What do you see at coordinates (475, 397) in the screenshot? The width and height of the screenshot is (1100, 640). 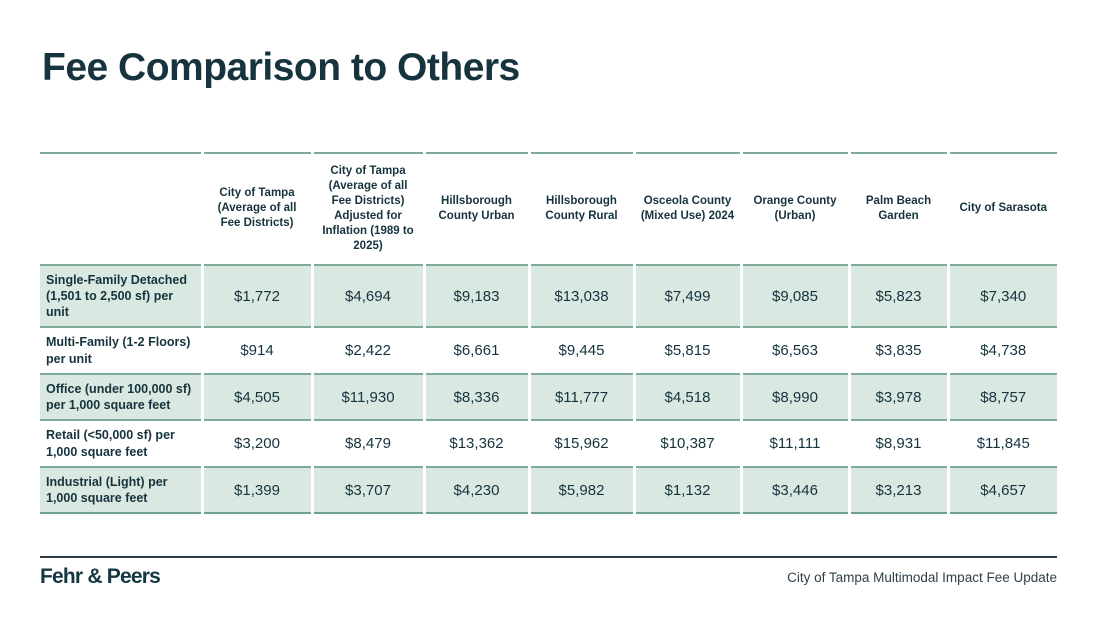 I see `fee-value-cell: $8,336` at bounding box center [475, 397].